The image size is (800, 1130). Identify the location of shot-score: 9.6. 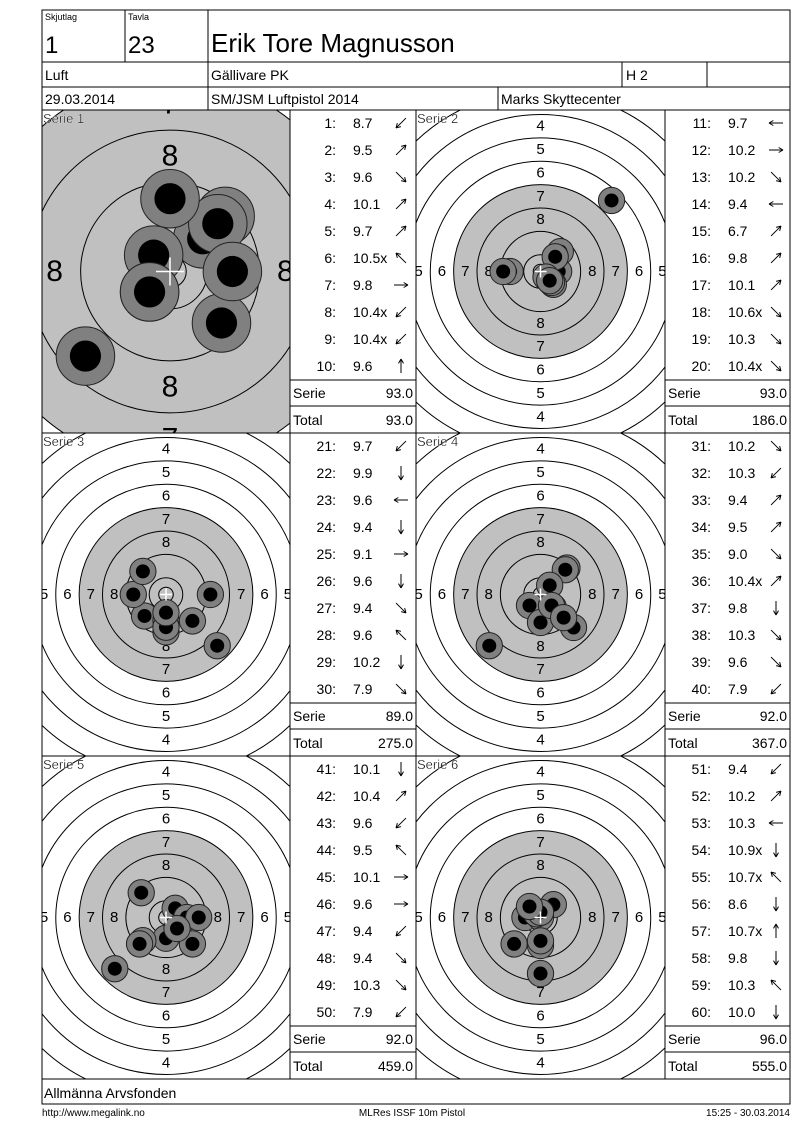
(738, 662).